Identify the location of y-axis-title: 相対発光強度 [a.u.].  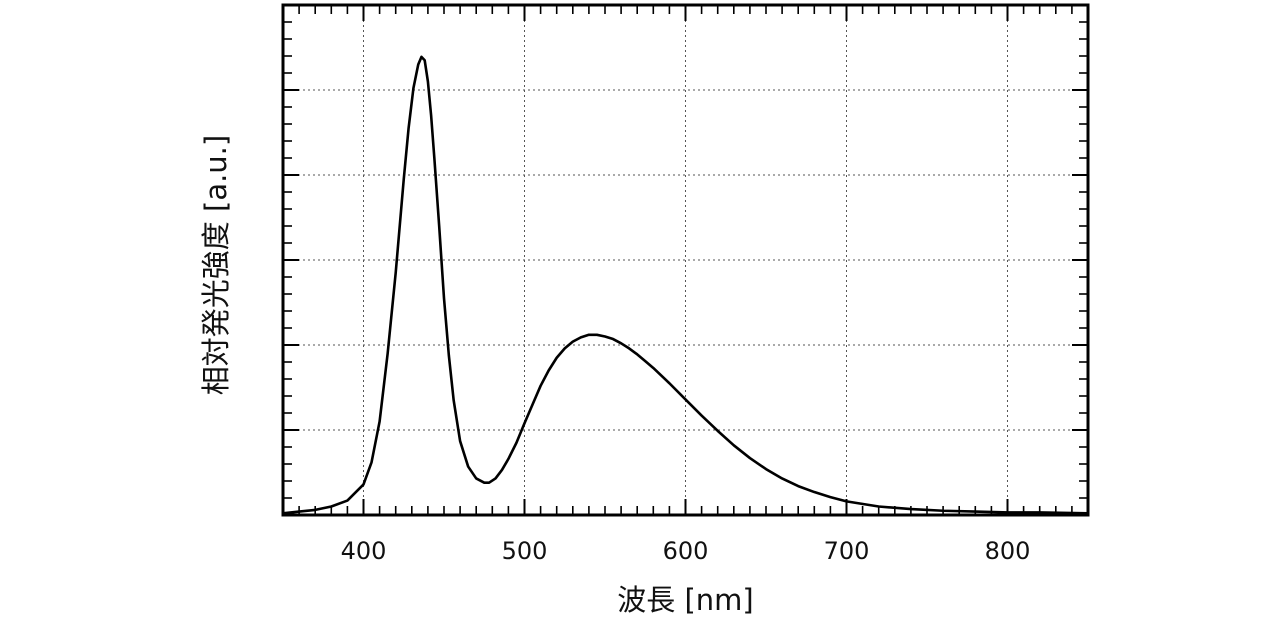
(216, 265).